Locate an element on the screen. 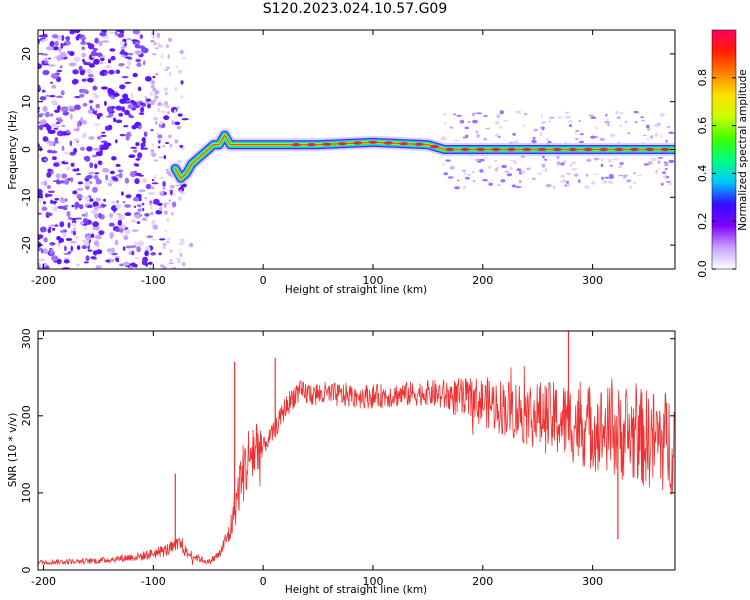  y-tick-label: 300 is located at coordinates (26, 338).